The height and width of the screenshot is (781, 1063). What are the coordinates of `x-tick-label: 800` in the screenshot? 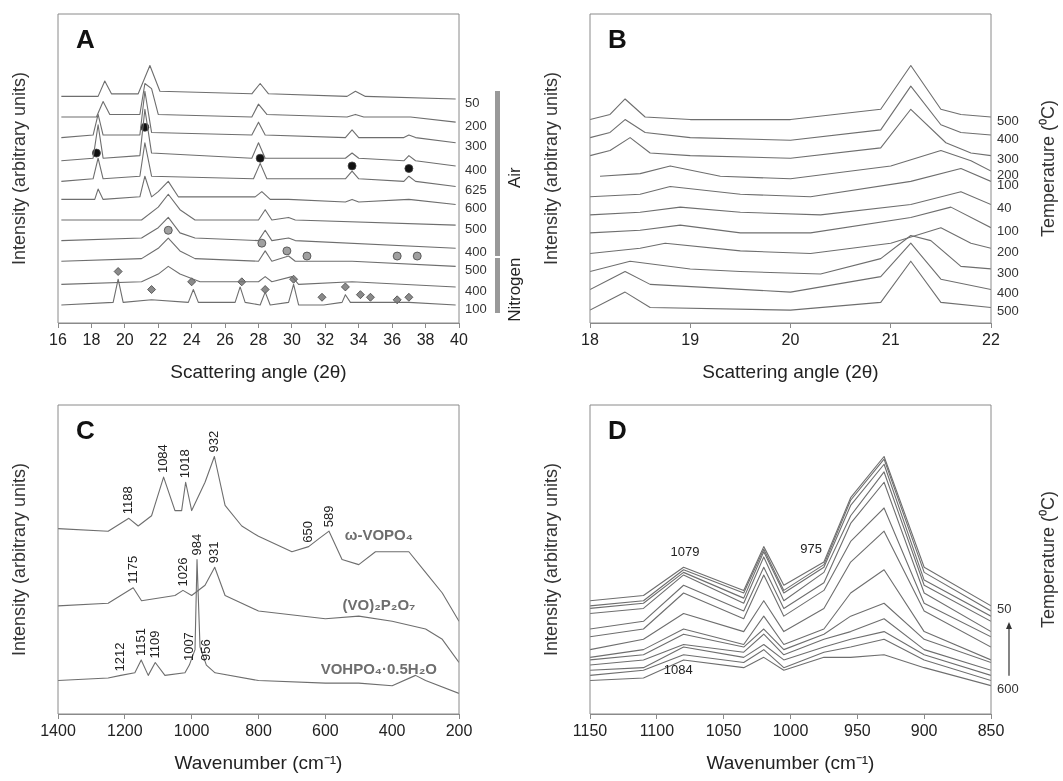 It's located at (258, 731).